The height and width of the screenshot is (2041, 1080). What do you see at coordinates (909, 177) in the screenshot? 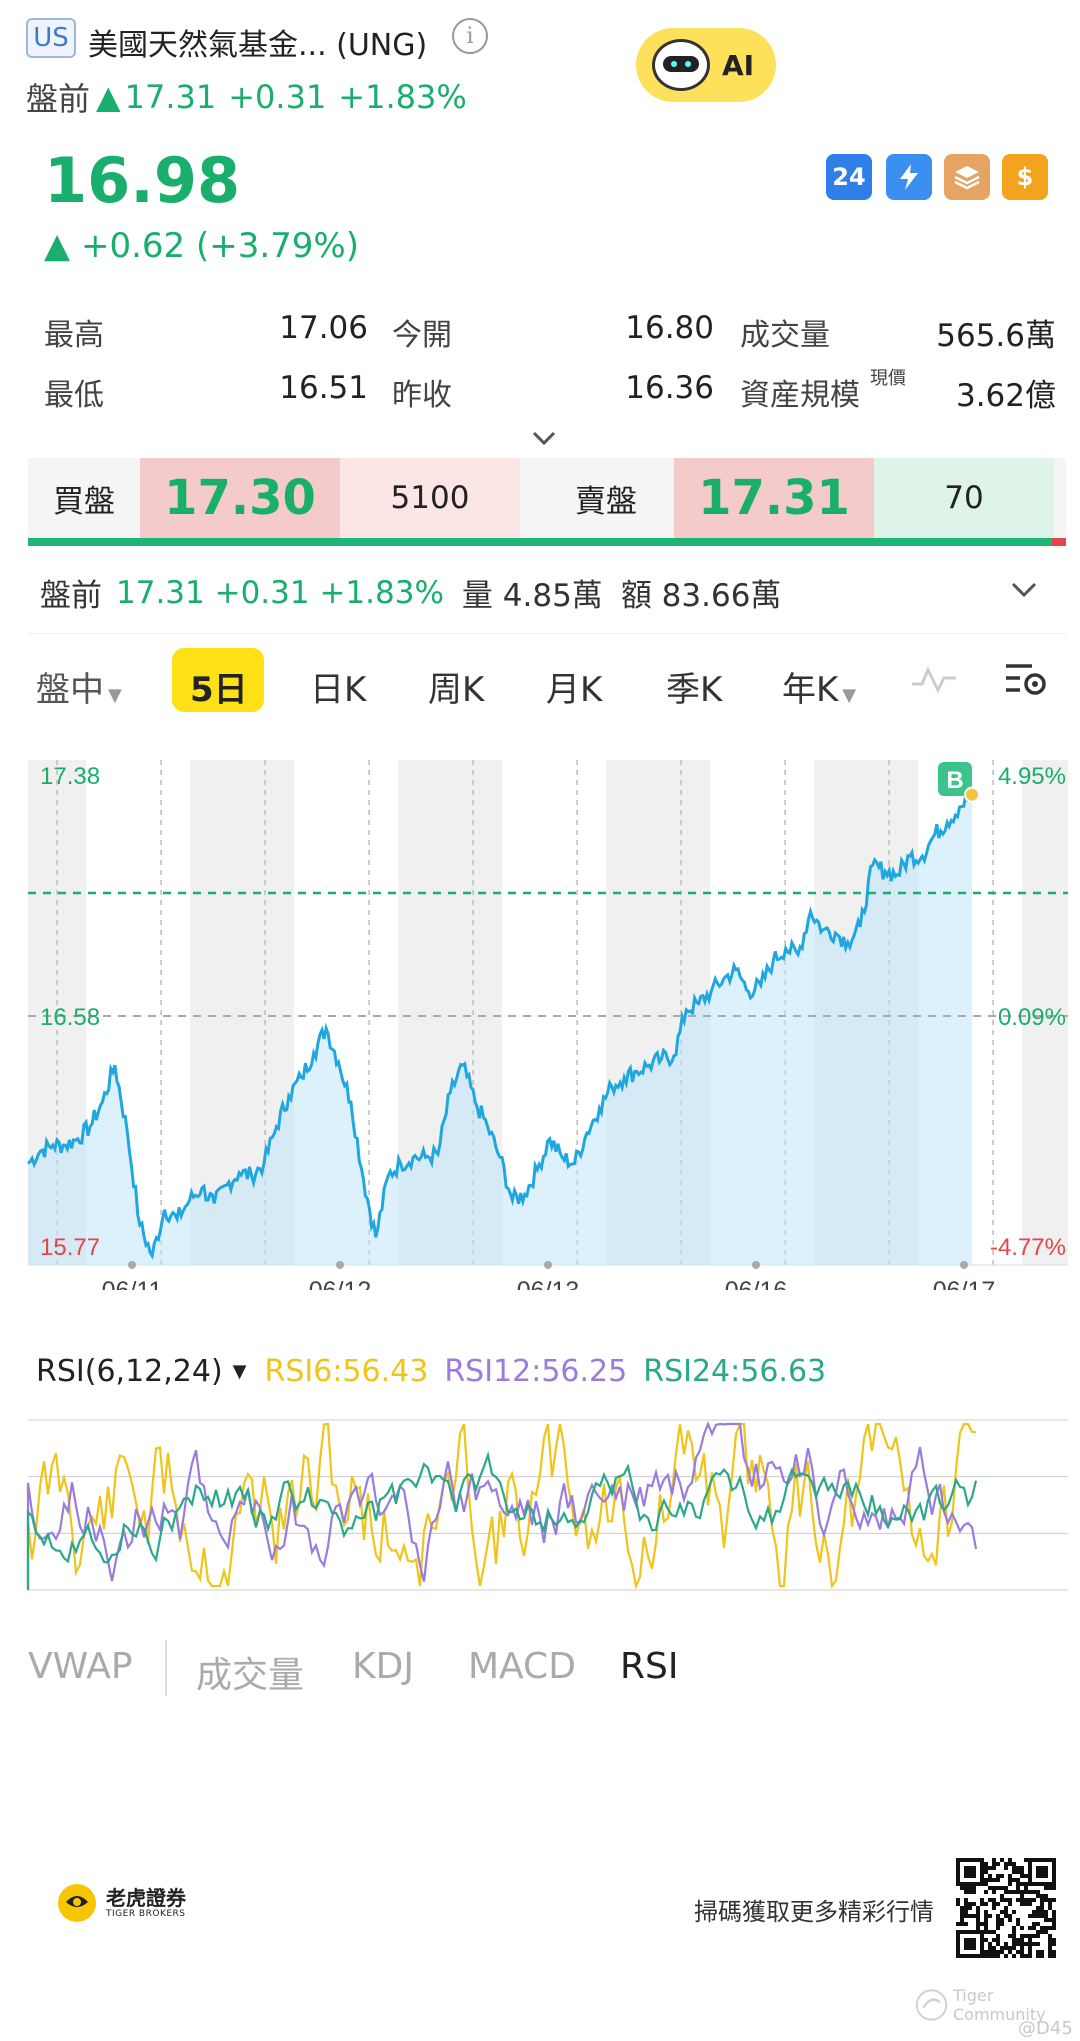
I see `flash-trade-icon` at bounding box center [909, 177].